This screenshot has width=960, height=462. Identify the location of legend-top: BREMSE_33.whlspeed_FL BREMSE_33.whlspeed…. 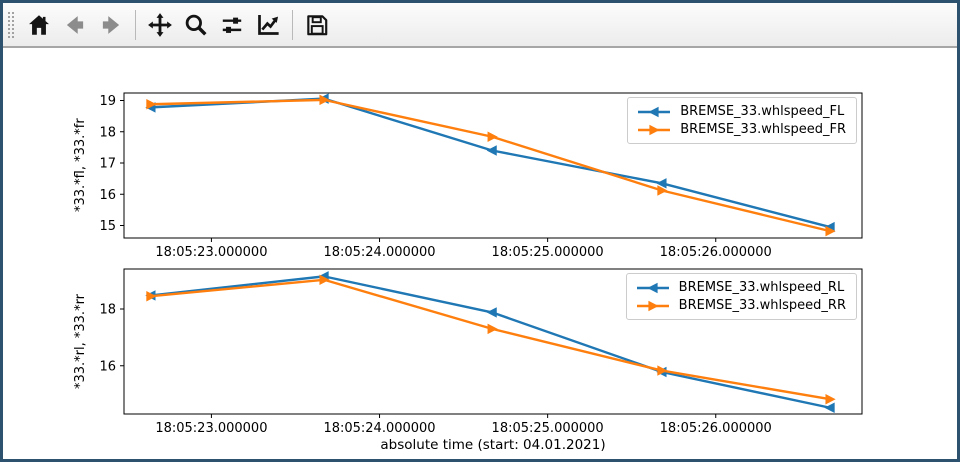
(742, 120).